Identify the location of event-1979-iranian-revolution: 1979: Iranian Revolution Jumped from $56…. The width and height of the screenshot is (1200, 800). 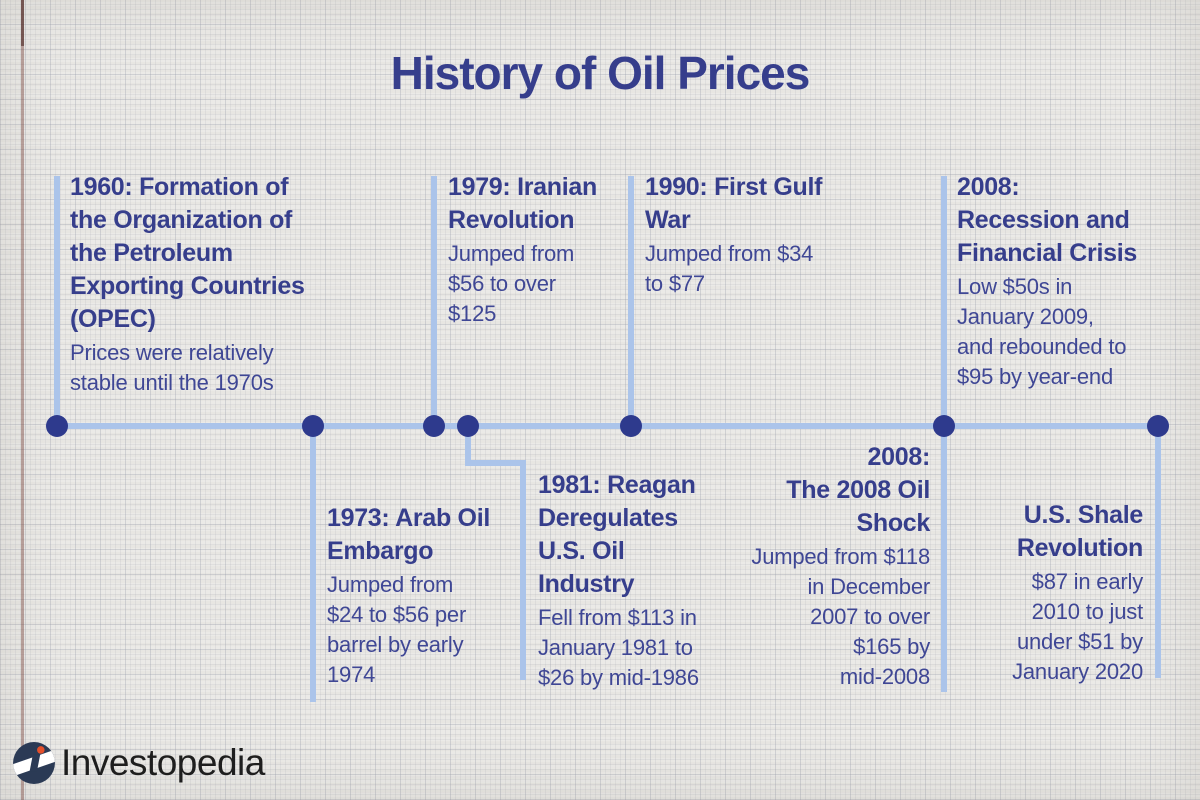
(522, 250).